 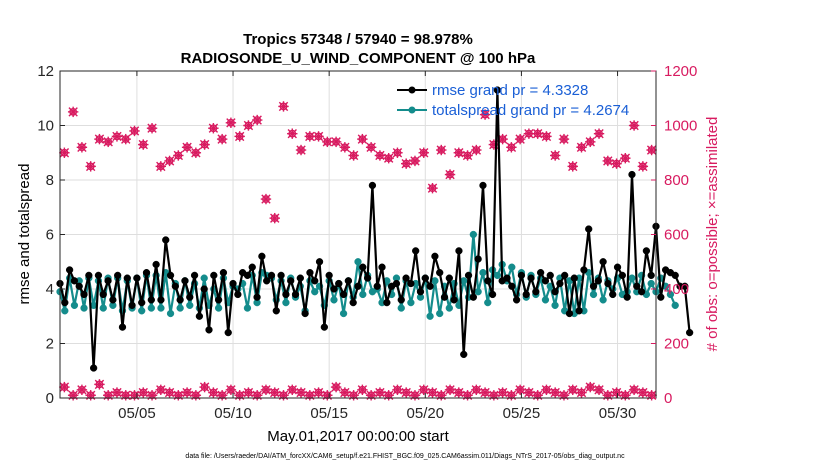 What do you see at coordinates (510, 90) in the screenshot?
I see `legend-rmse-label: rmse grand pr = 4.3328` at bounding box center [510, 90].